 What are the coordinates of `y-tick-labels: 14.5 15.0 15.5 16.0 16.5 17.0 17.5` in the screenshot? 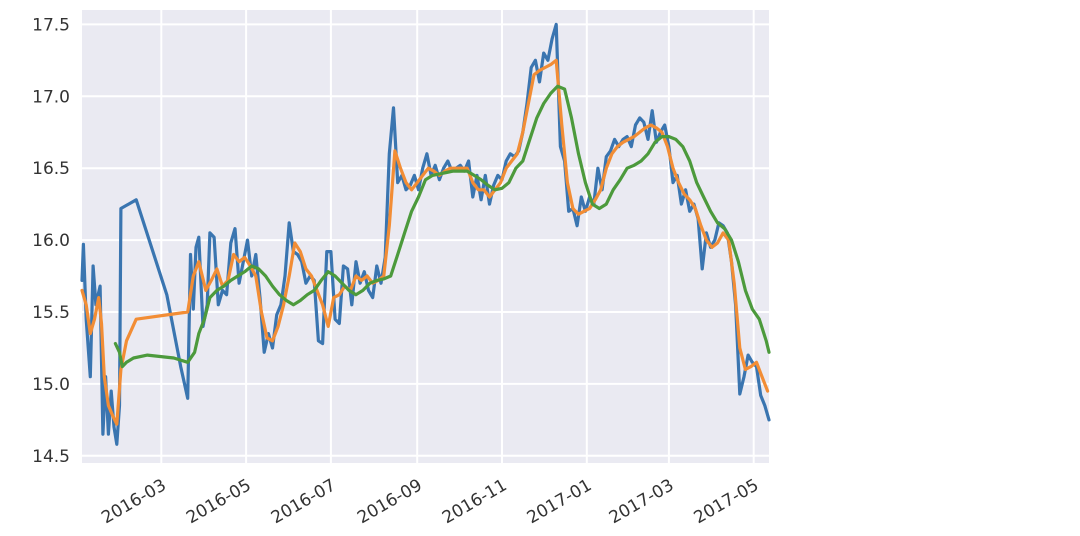 It's located at (51, 240).